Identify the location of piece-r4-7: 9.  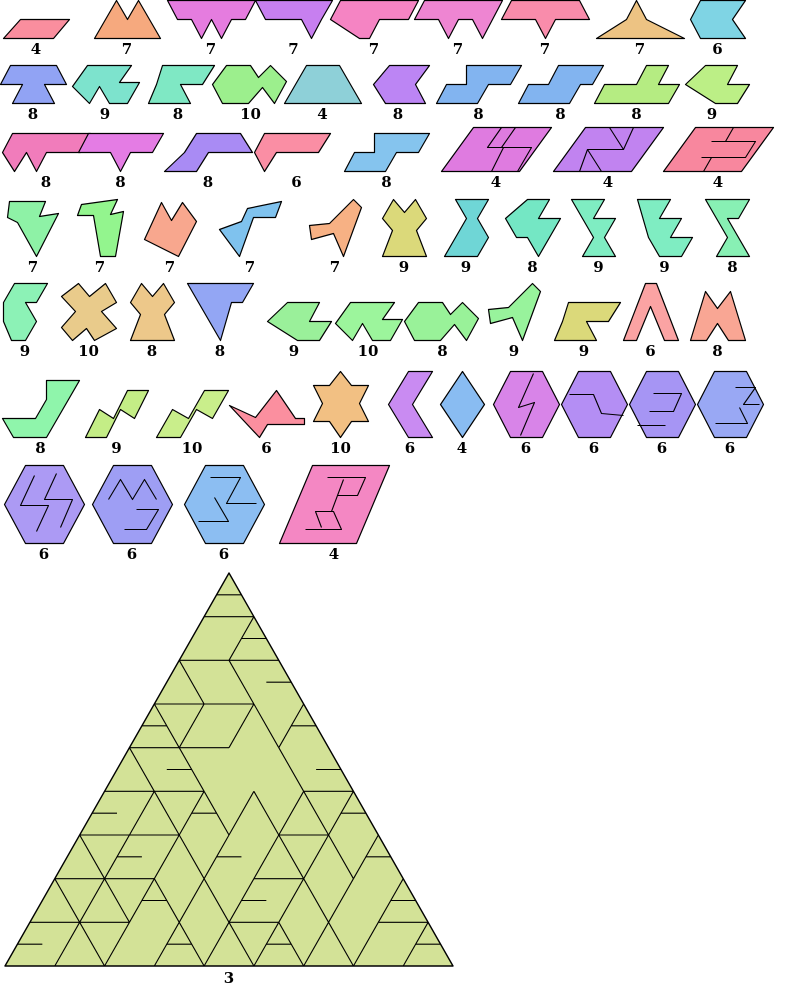
(466, 237).